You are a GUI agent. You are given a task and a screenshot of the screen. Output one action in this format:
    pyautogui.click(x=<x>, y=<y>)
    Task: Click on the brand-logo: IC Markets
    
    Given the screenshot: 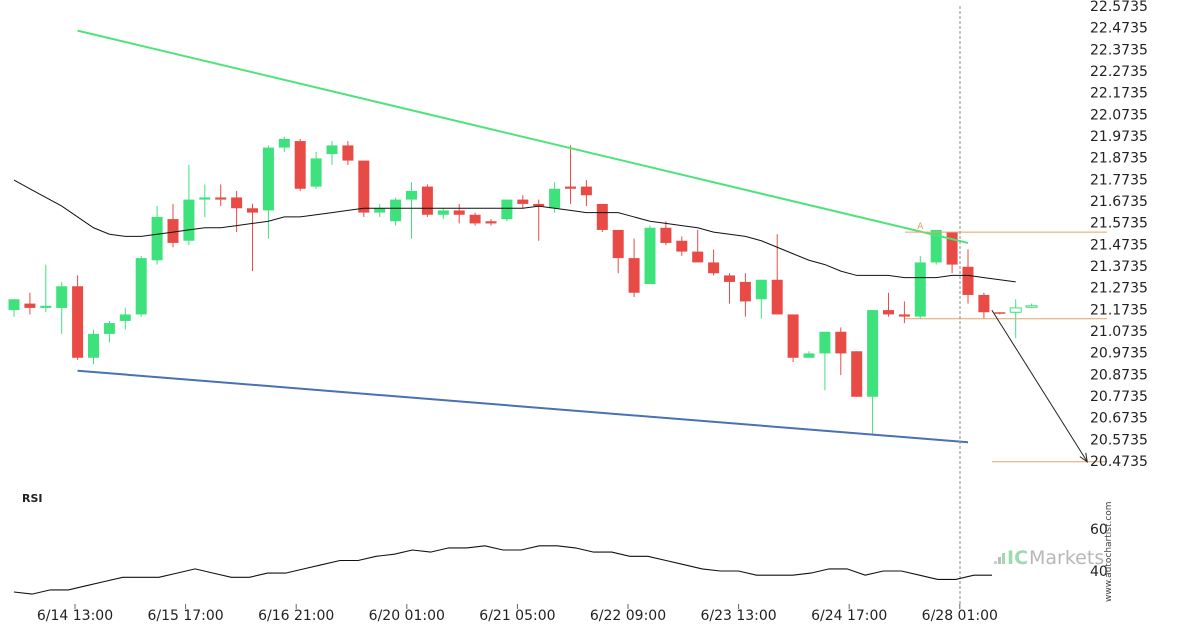 What is the action you would take?
    pyautogui.click(x=1049, y=558)
    